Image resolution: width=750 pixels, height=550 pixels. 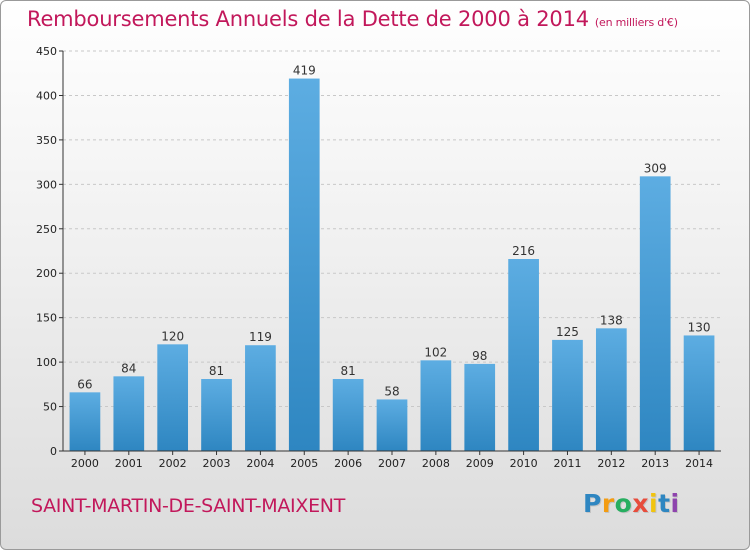 What do you see at coordinates (655, 168) in the screenshot?
I see `data-label: 309` at bounding box center [655, 168].